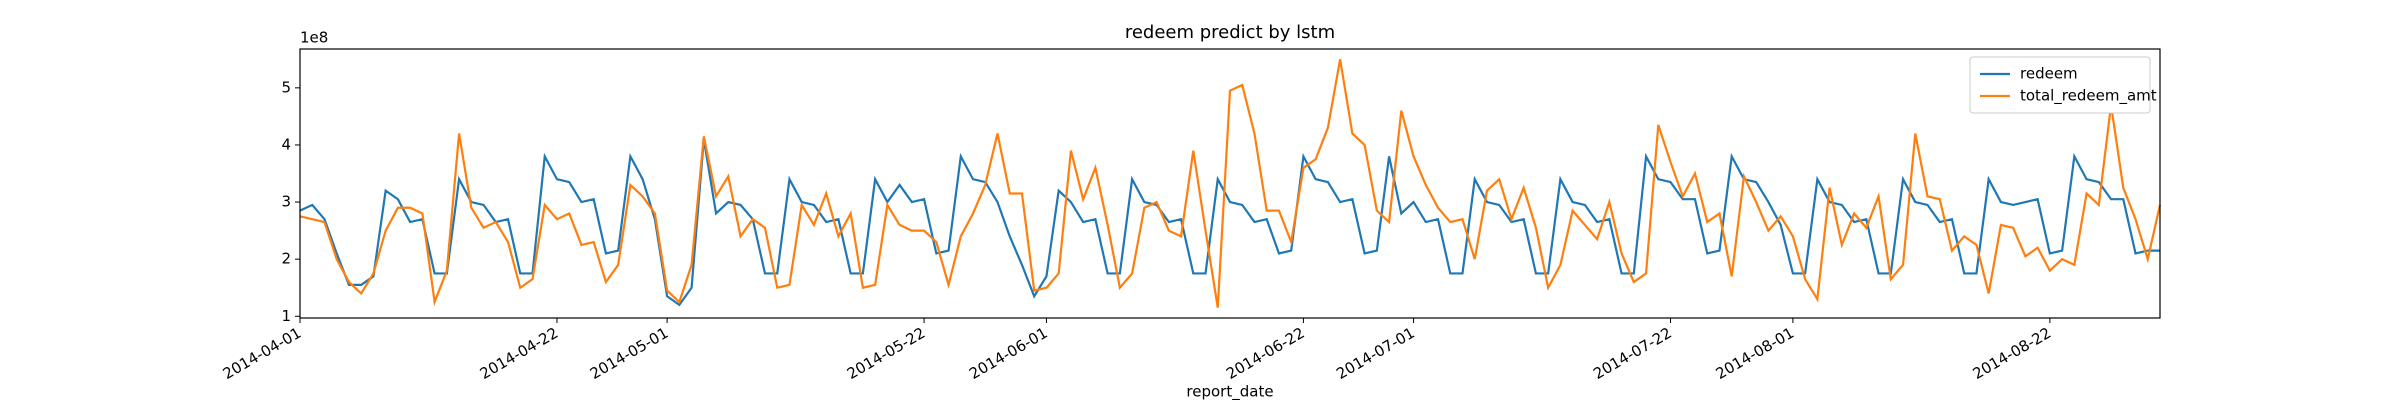 Image resolution: width=2400 pixels, height=400 pixels. Describe the element at coordinates (1755, 353) in the screenshot. I see `x-tick-label: 2014-08-01` at that location.